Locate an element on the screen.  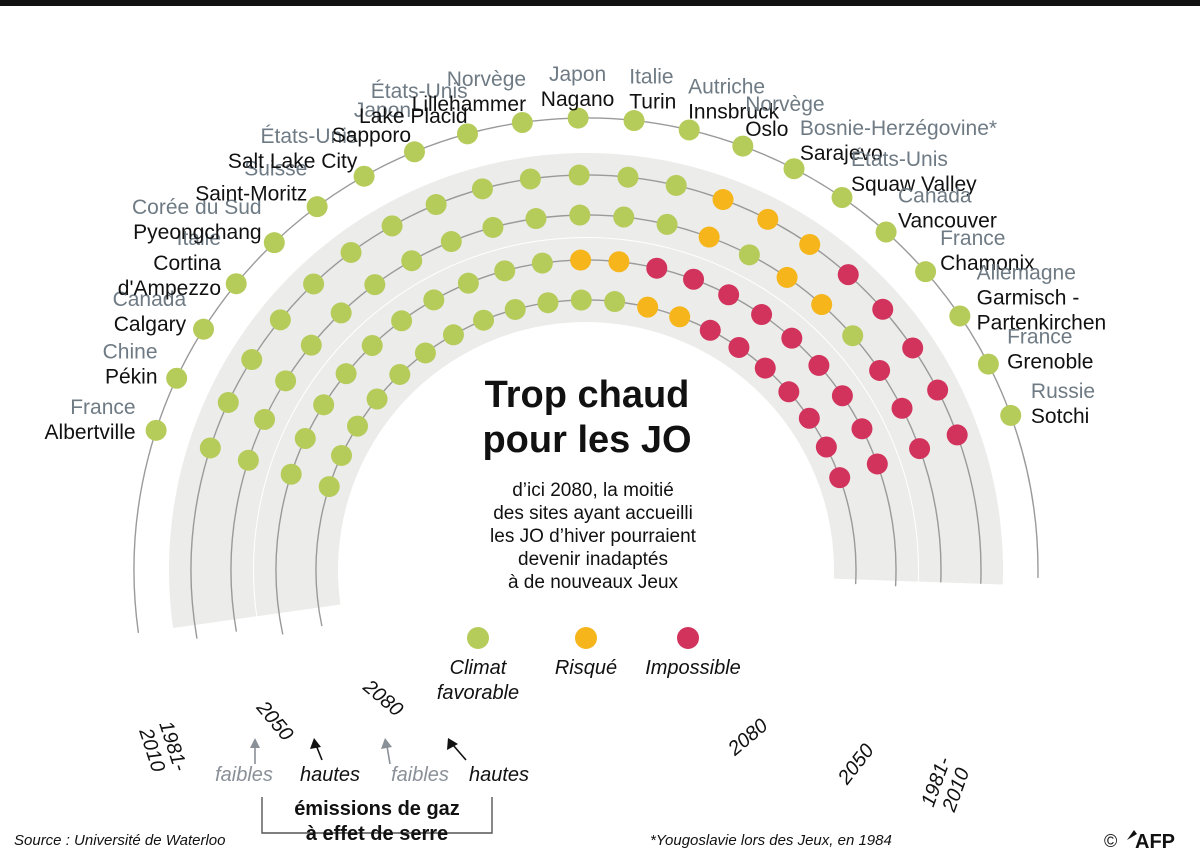
site-country-19: France is located at coordinates (1039, 336).